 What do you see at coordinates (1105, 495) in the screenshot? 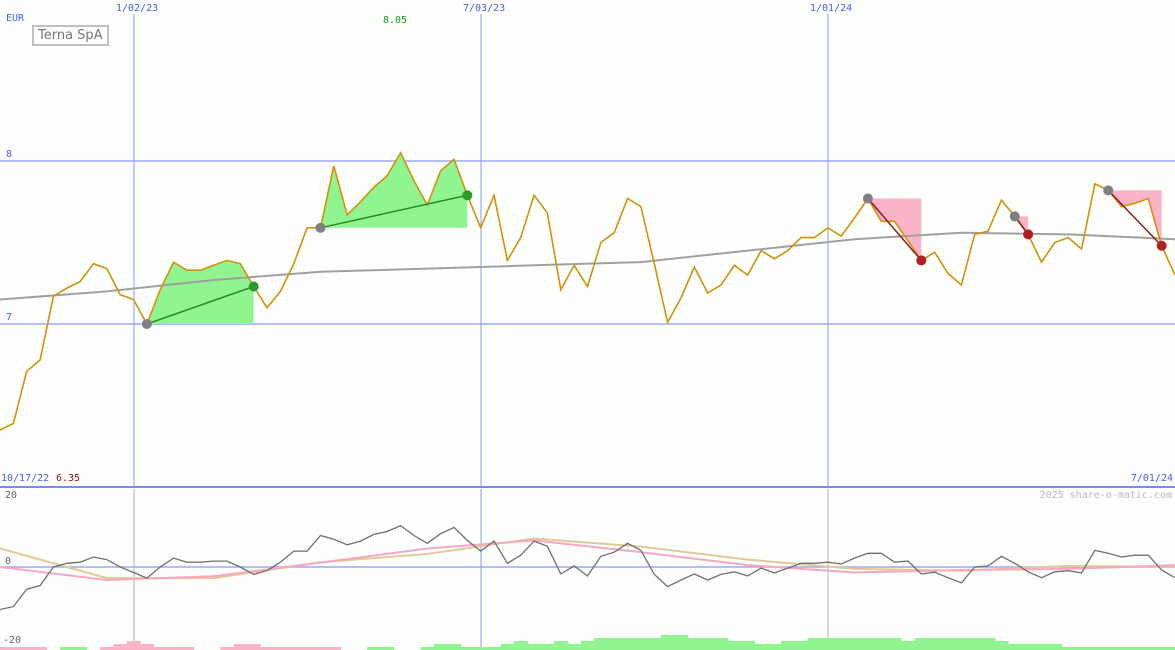
I see `copyright-label: 2025 share-o-matic.com` at bounding box center [1105, 495].